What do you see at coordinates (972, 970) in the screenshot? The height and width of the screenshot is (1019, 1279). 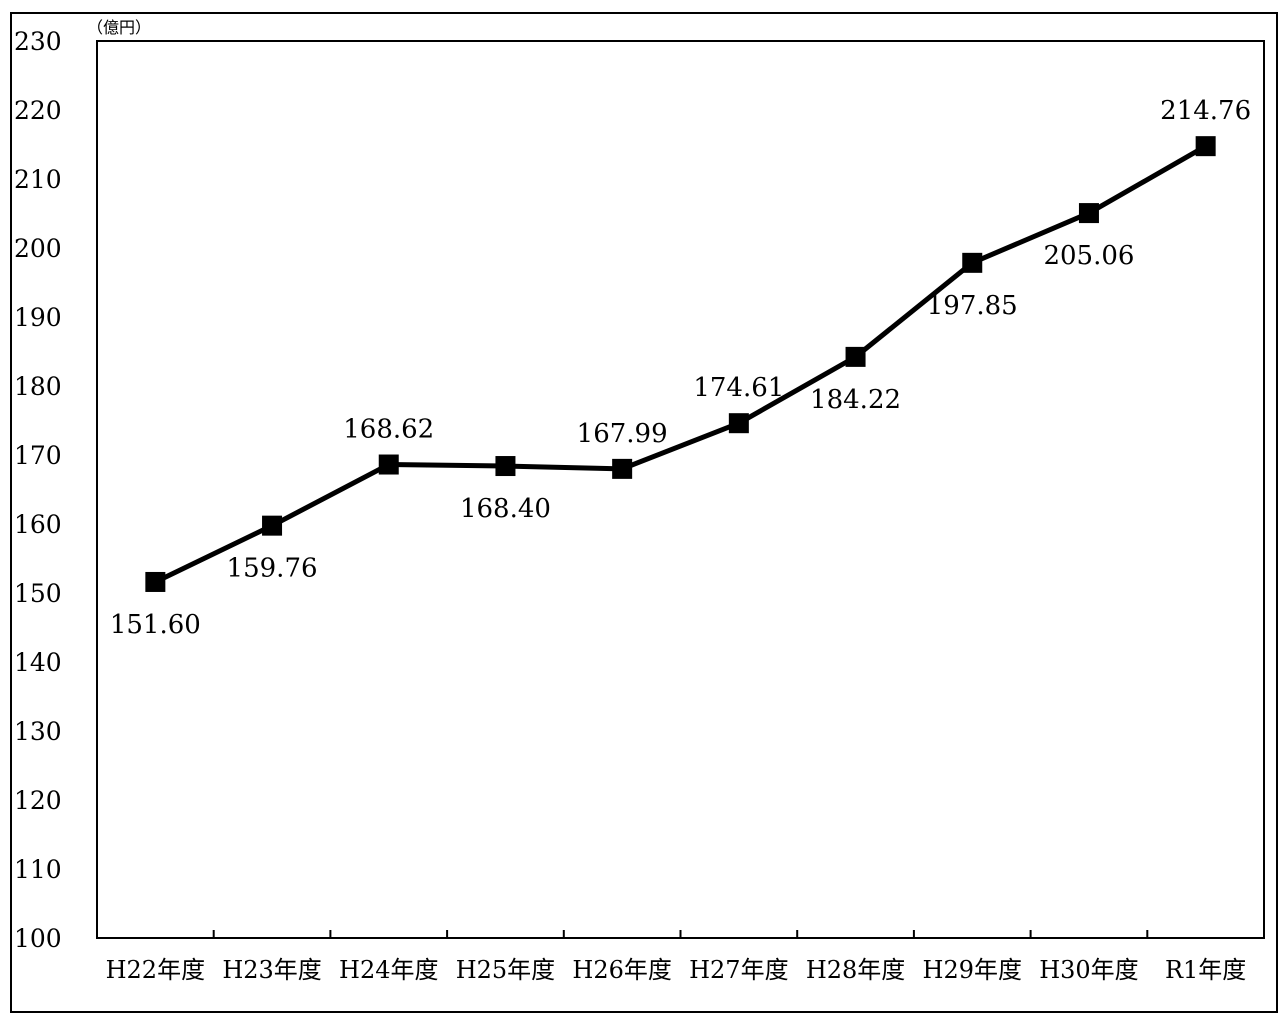 I see `x-tick-label: H29年度` at bounding box center [972, 970].